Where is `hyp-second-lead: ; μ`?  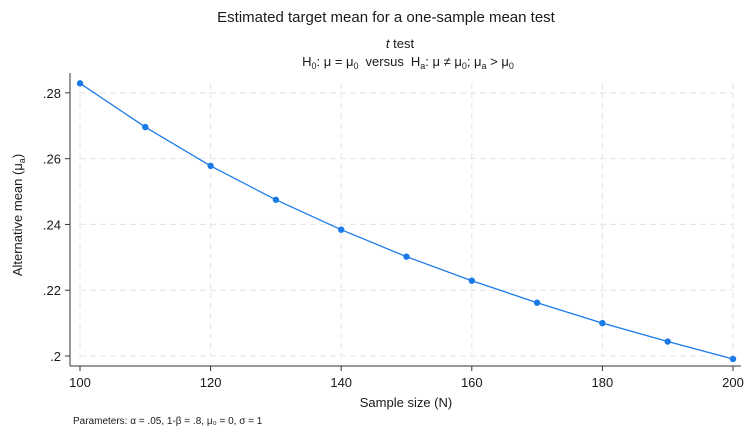
hyp-second-lead: ; μ is located at coordinates (474, 61).